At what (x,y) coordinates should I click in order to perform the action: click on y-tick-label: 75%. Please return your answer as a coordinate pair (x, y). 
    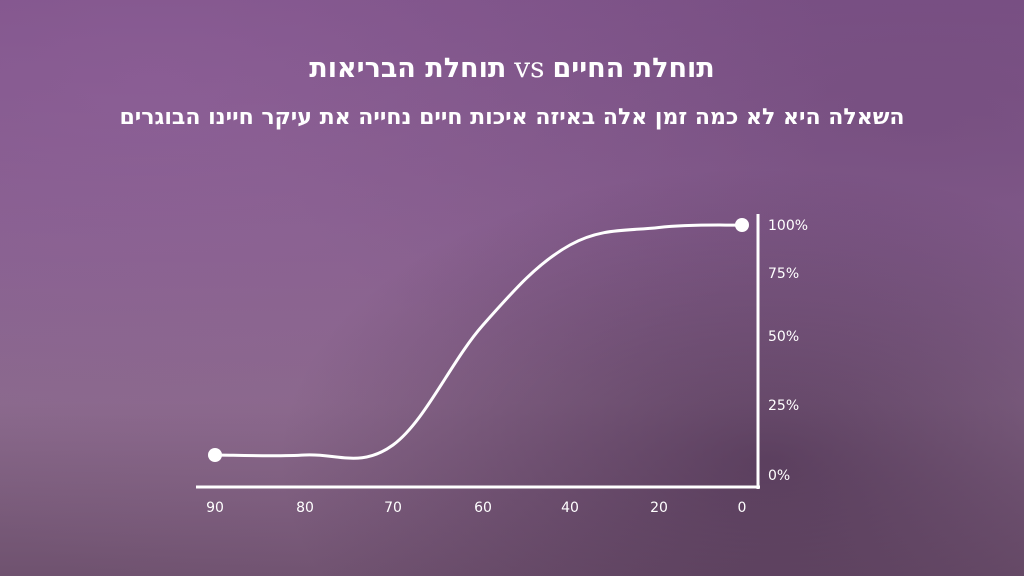
    Looking at the image, I should click on (783, 274).